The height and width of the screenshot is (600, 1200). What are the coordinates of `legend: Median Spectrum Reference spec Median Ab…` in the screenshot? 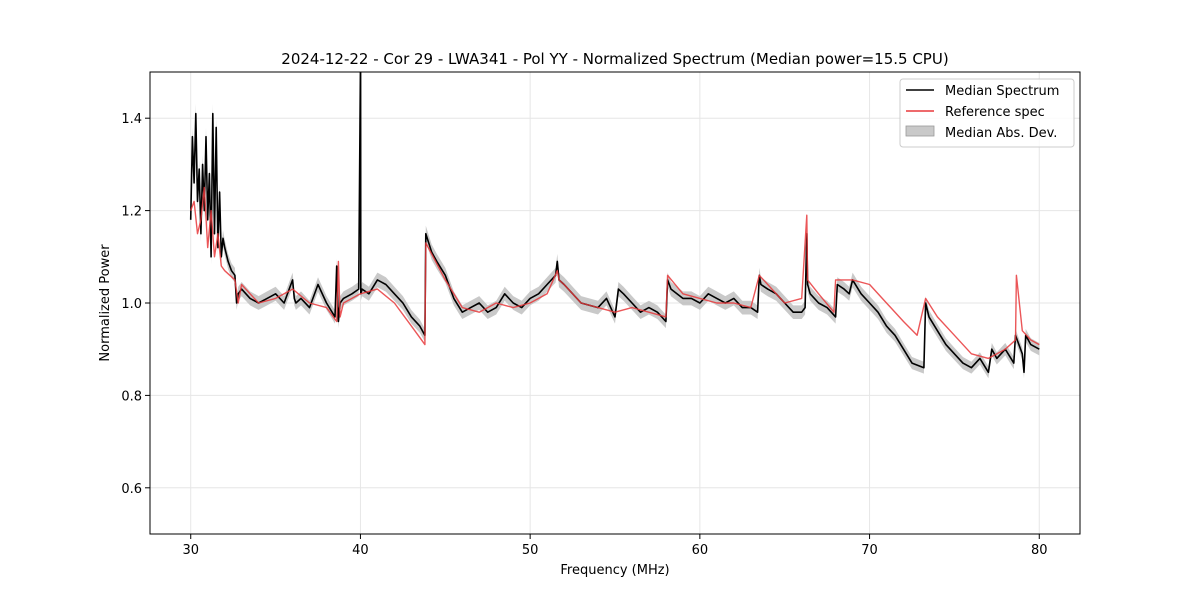 It's located at (987, 113).